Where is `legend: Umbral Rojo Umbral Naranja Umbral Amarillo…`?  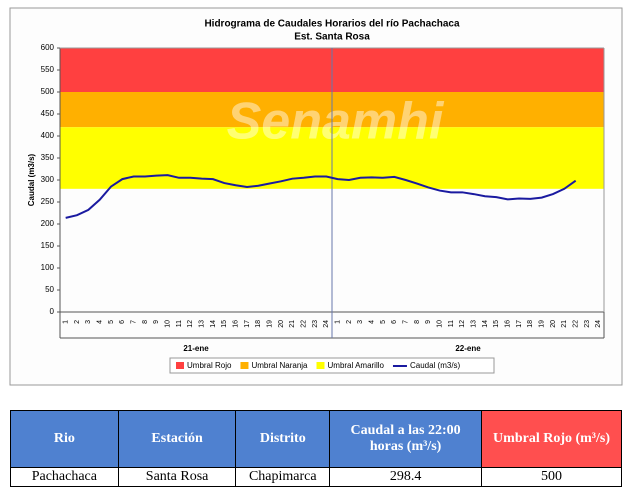
legend: Umbral Rojo Umbral Naranja Umbral Amarillo… is located at coordinates (332, 365).